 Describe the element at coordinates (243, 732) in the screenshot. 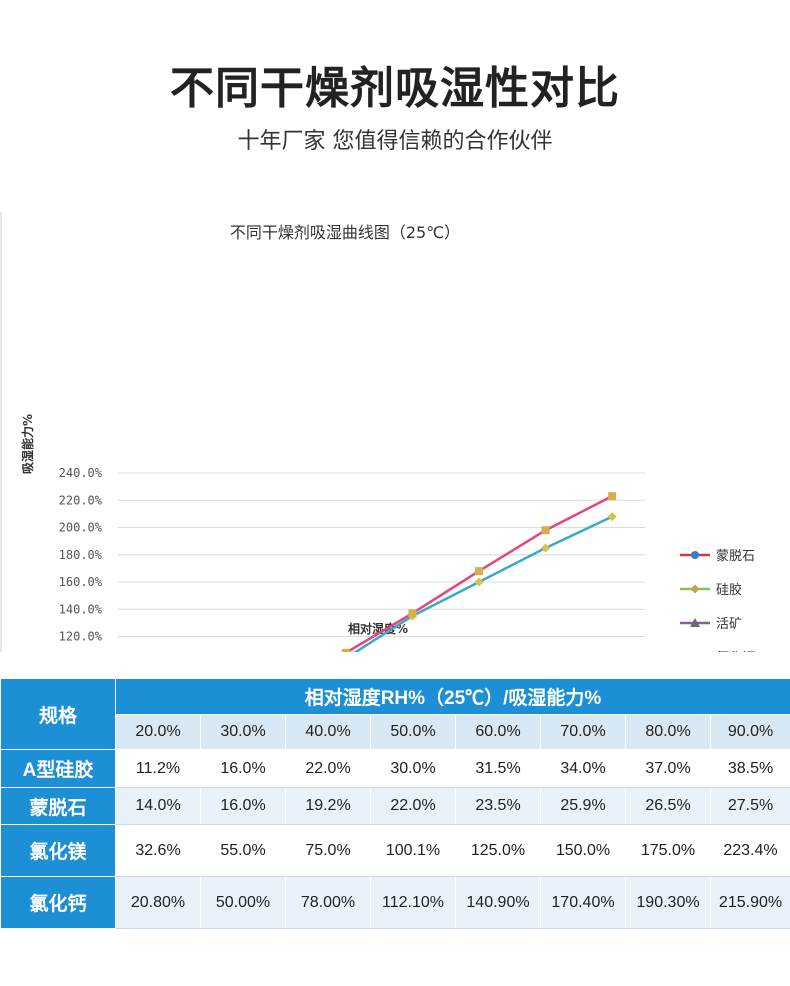

I see `column-header: 30.0%` at that location.